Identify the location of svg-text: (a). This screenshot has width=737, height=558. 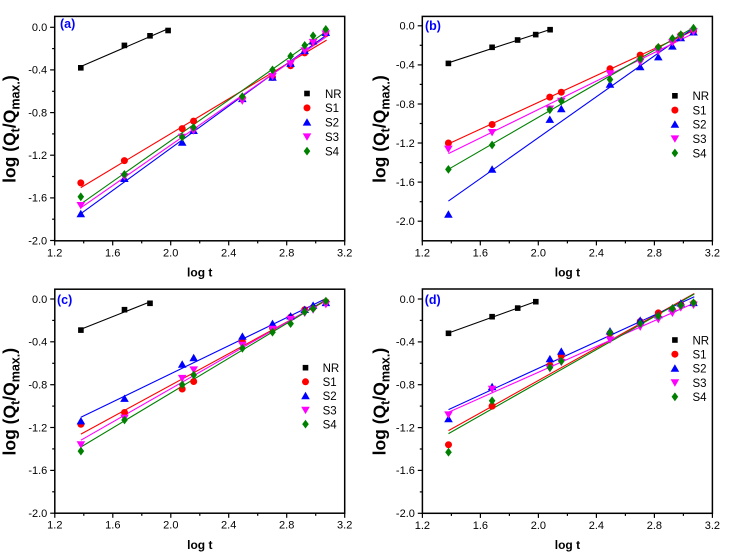
(67, 24).